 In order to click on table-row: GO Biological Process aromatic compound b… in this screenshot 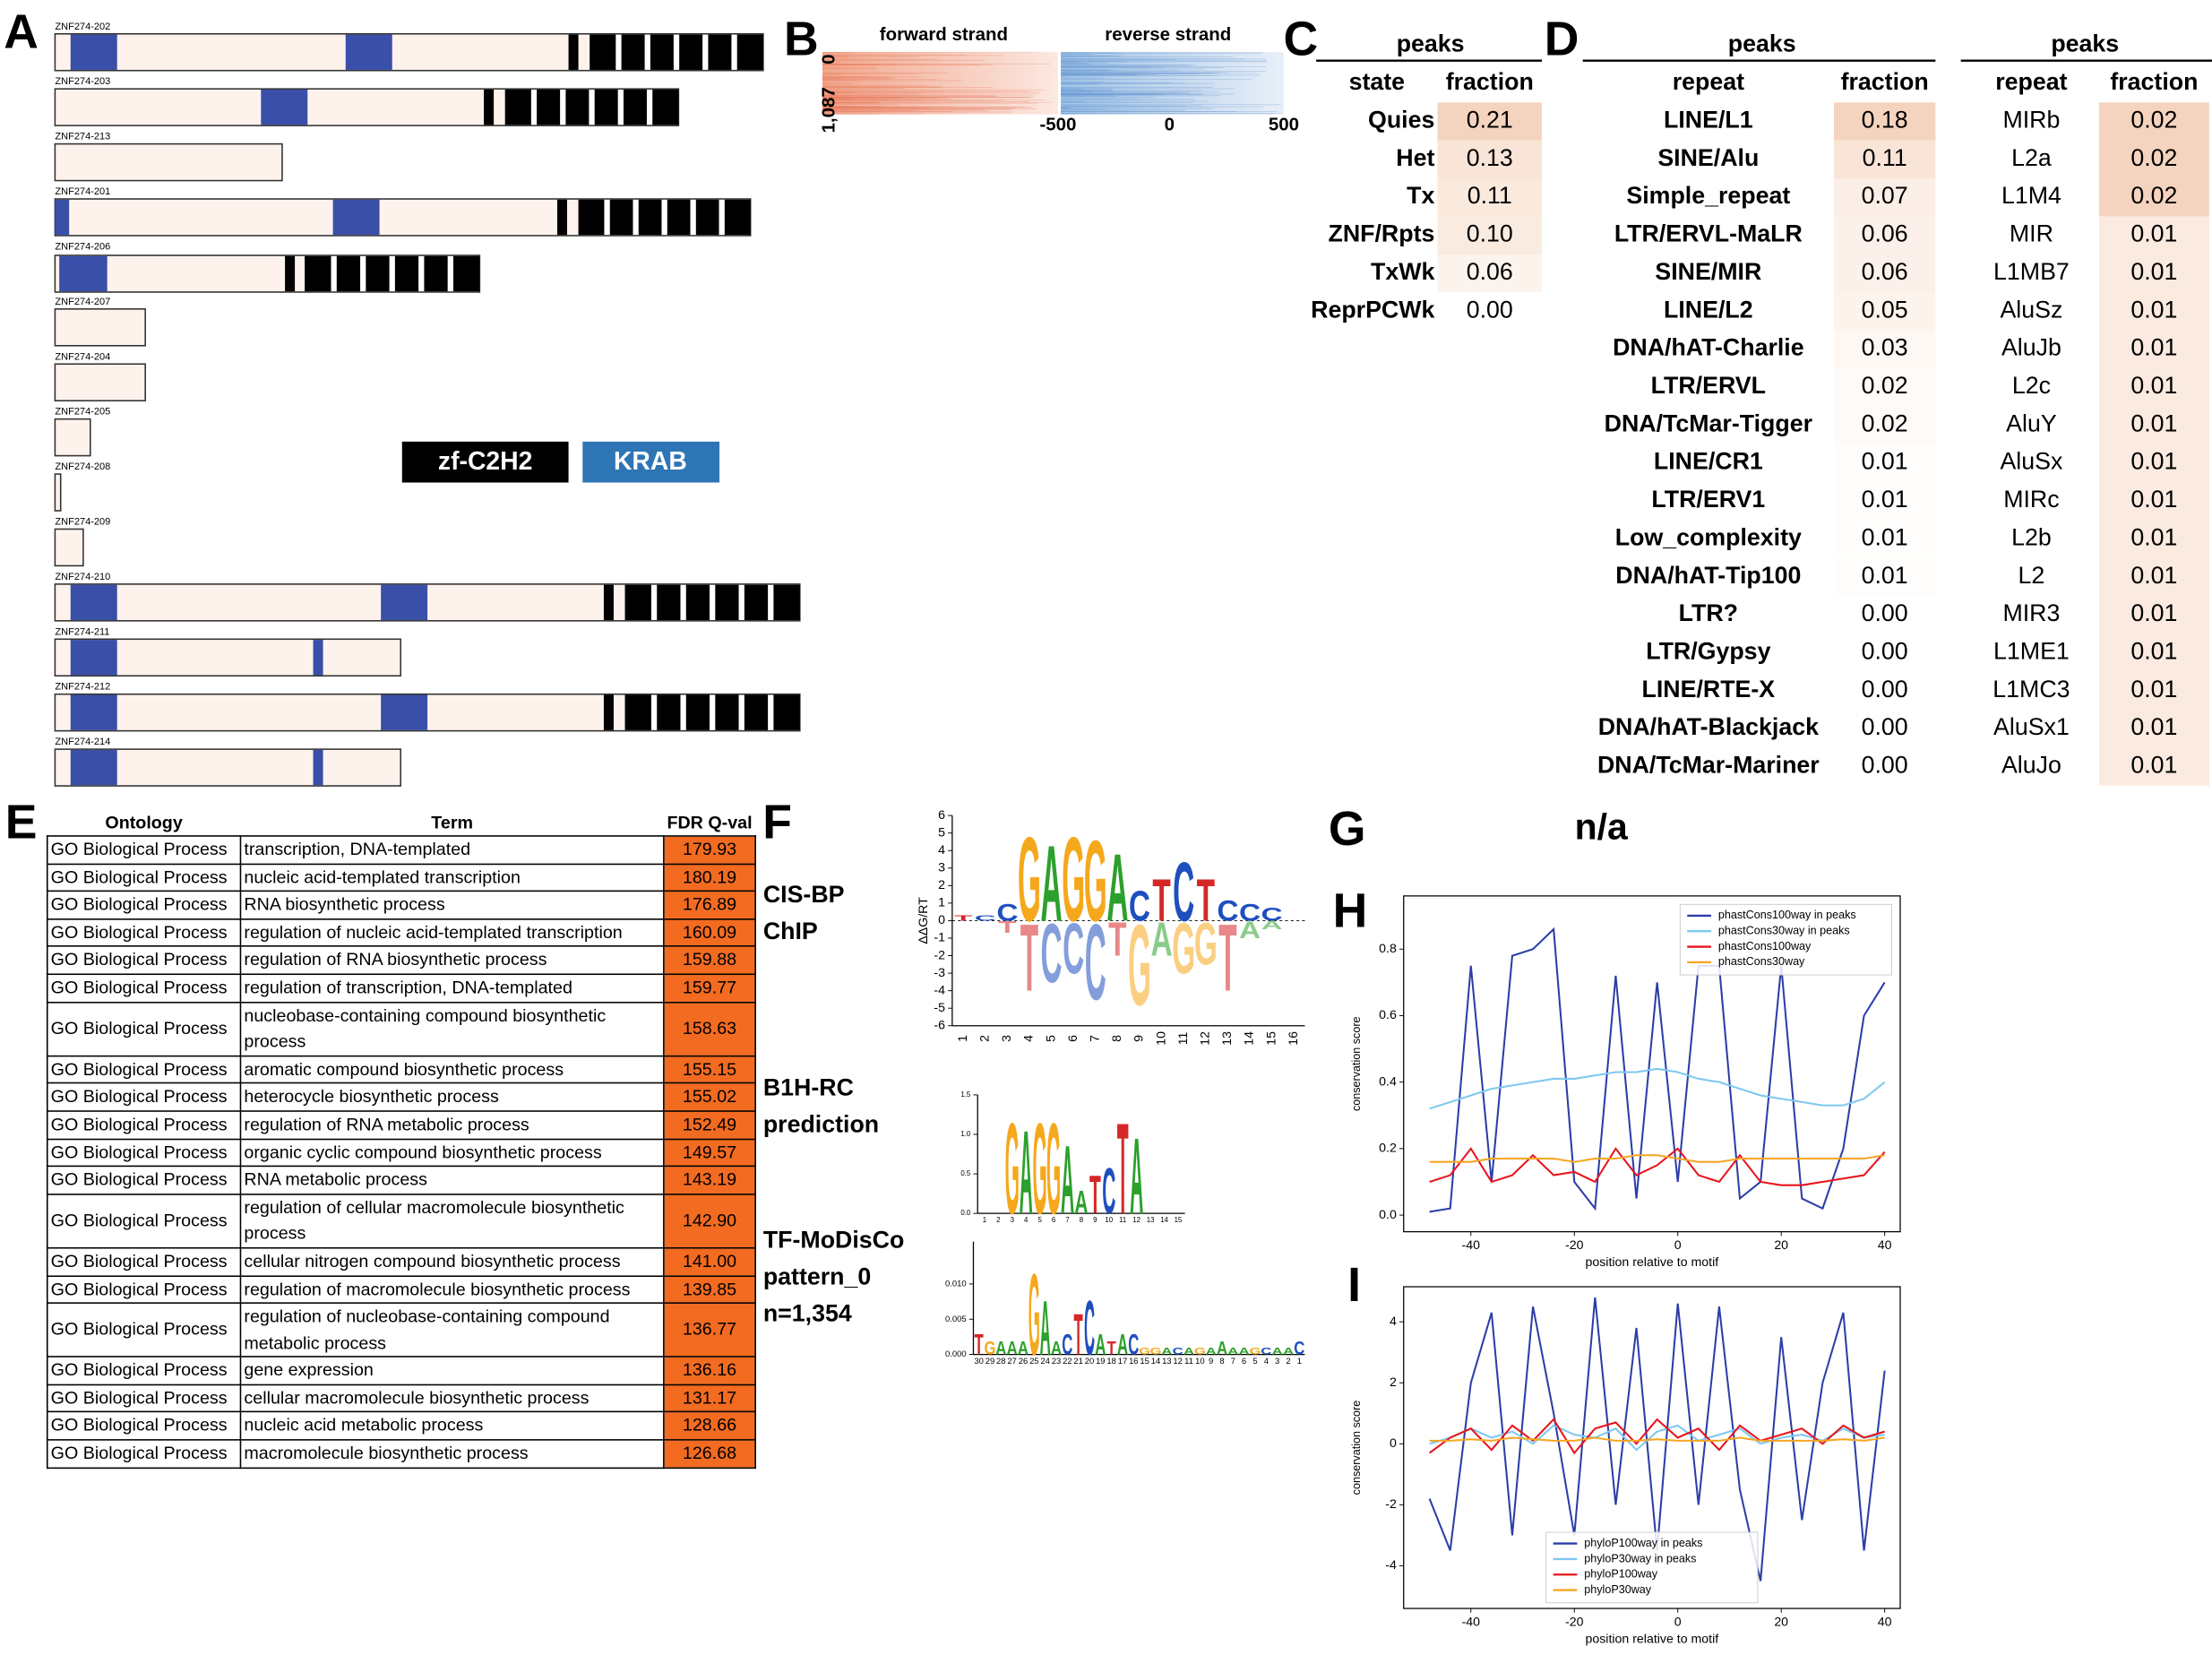, I will do `click(401, 1070)`.